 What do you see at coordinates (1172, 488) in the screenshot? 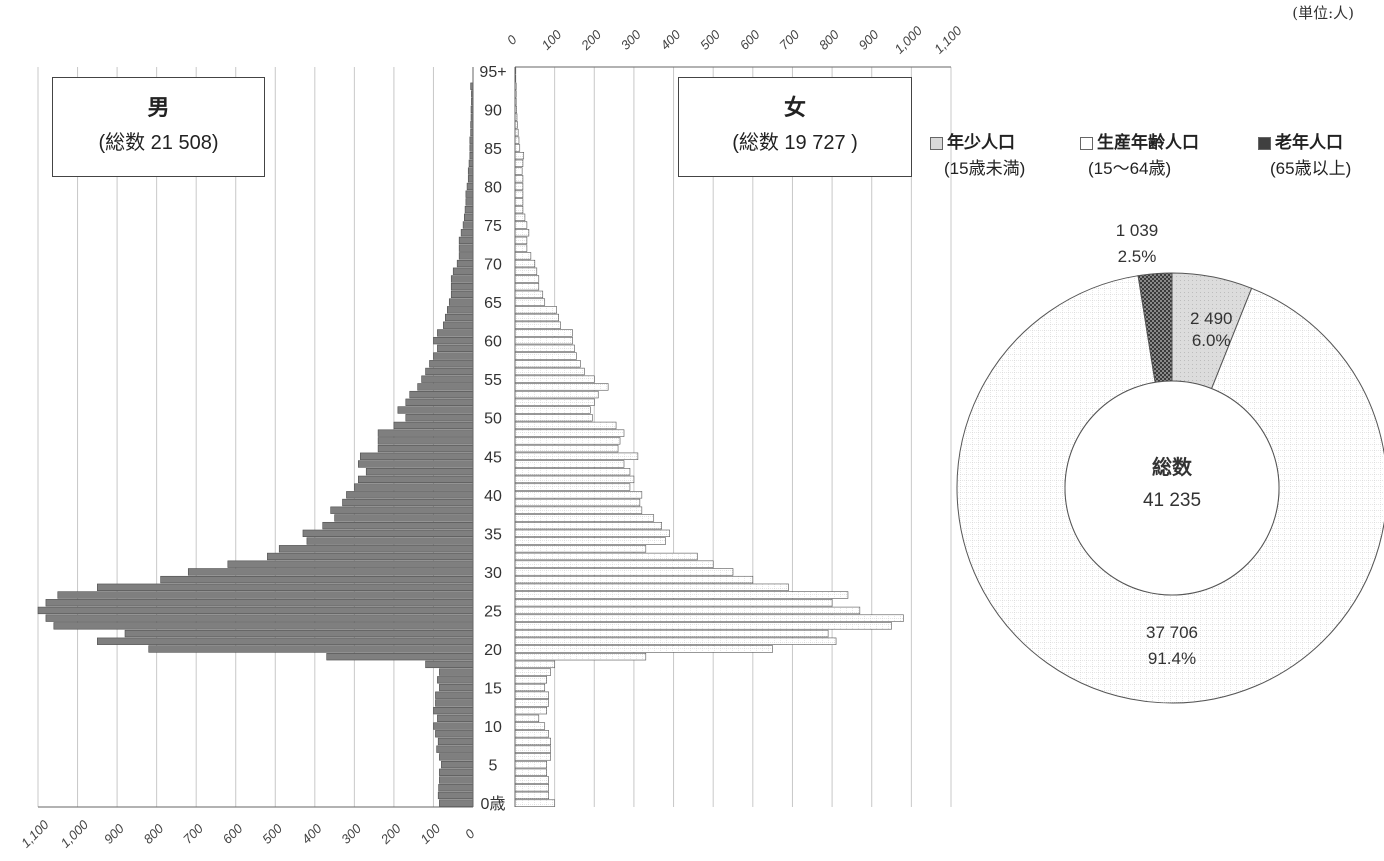
I see `donut-hole` at bounding box center [1172, 488].